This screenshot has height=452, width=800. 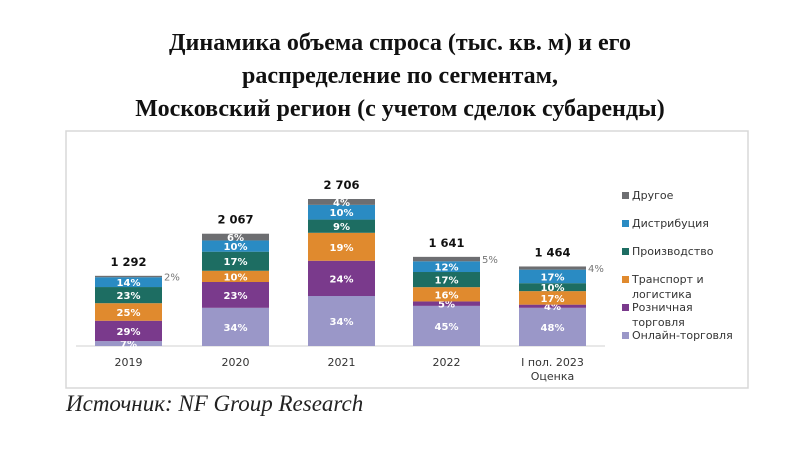 I want to click on data-label: 14%, so click(x=129, y=283).